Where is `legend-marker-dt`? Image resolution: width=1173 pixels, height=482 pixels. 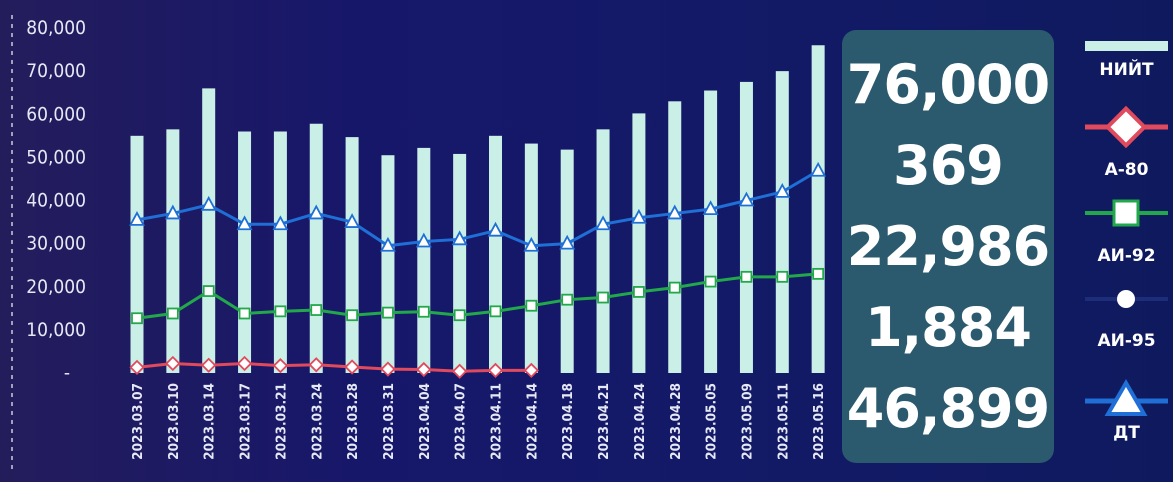 legend-marker-dt is located at coordinates (1126, 397).